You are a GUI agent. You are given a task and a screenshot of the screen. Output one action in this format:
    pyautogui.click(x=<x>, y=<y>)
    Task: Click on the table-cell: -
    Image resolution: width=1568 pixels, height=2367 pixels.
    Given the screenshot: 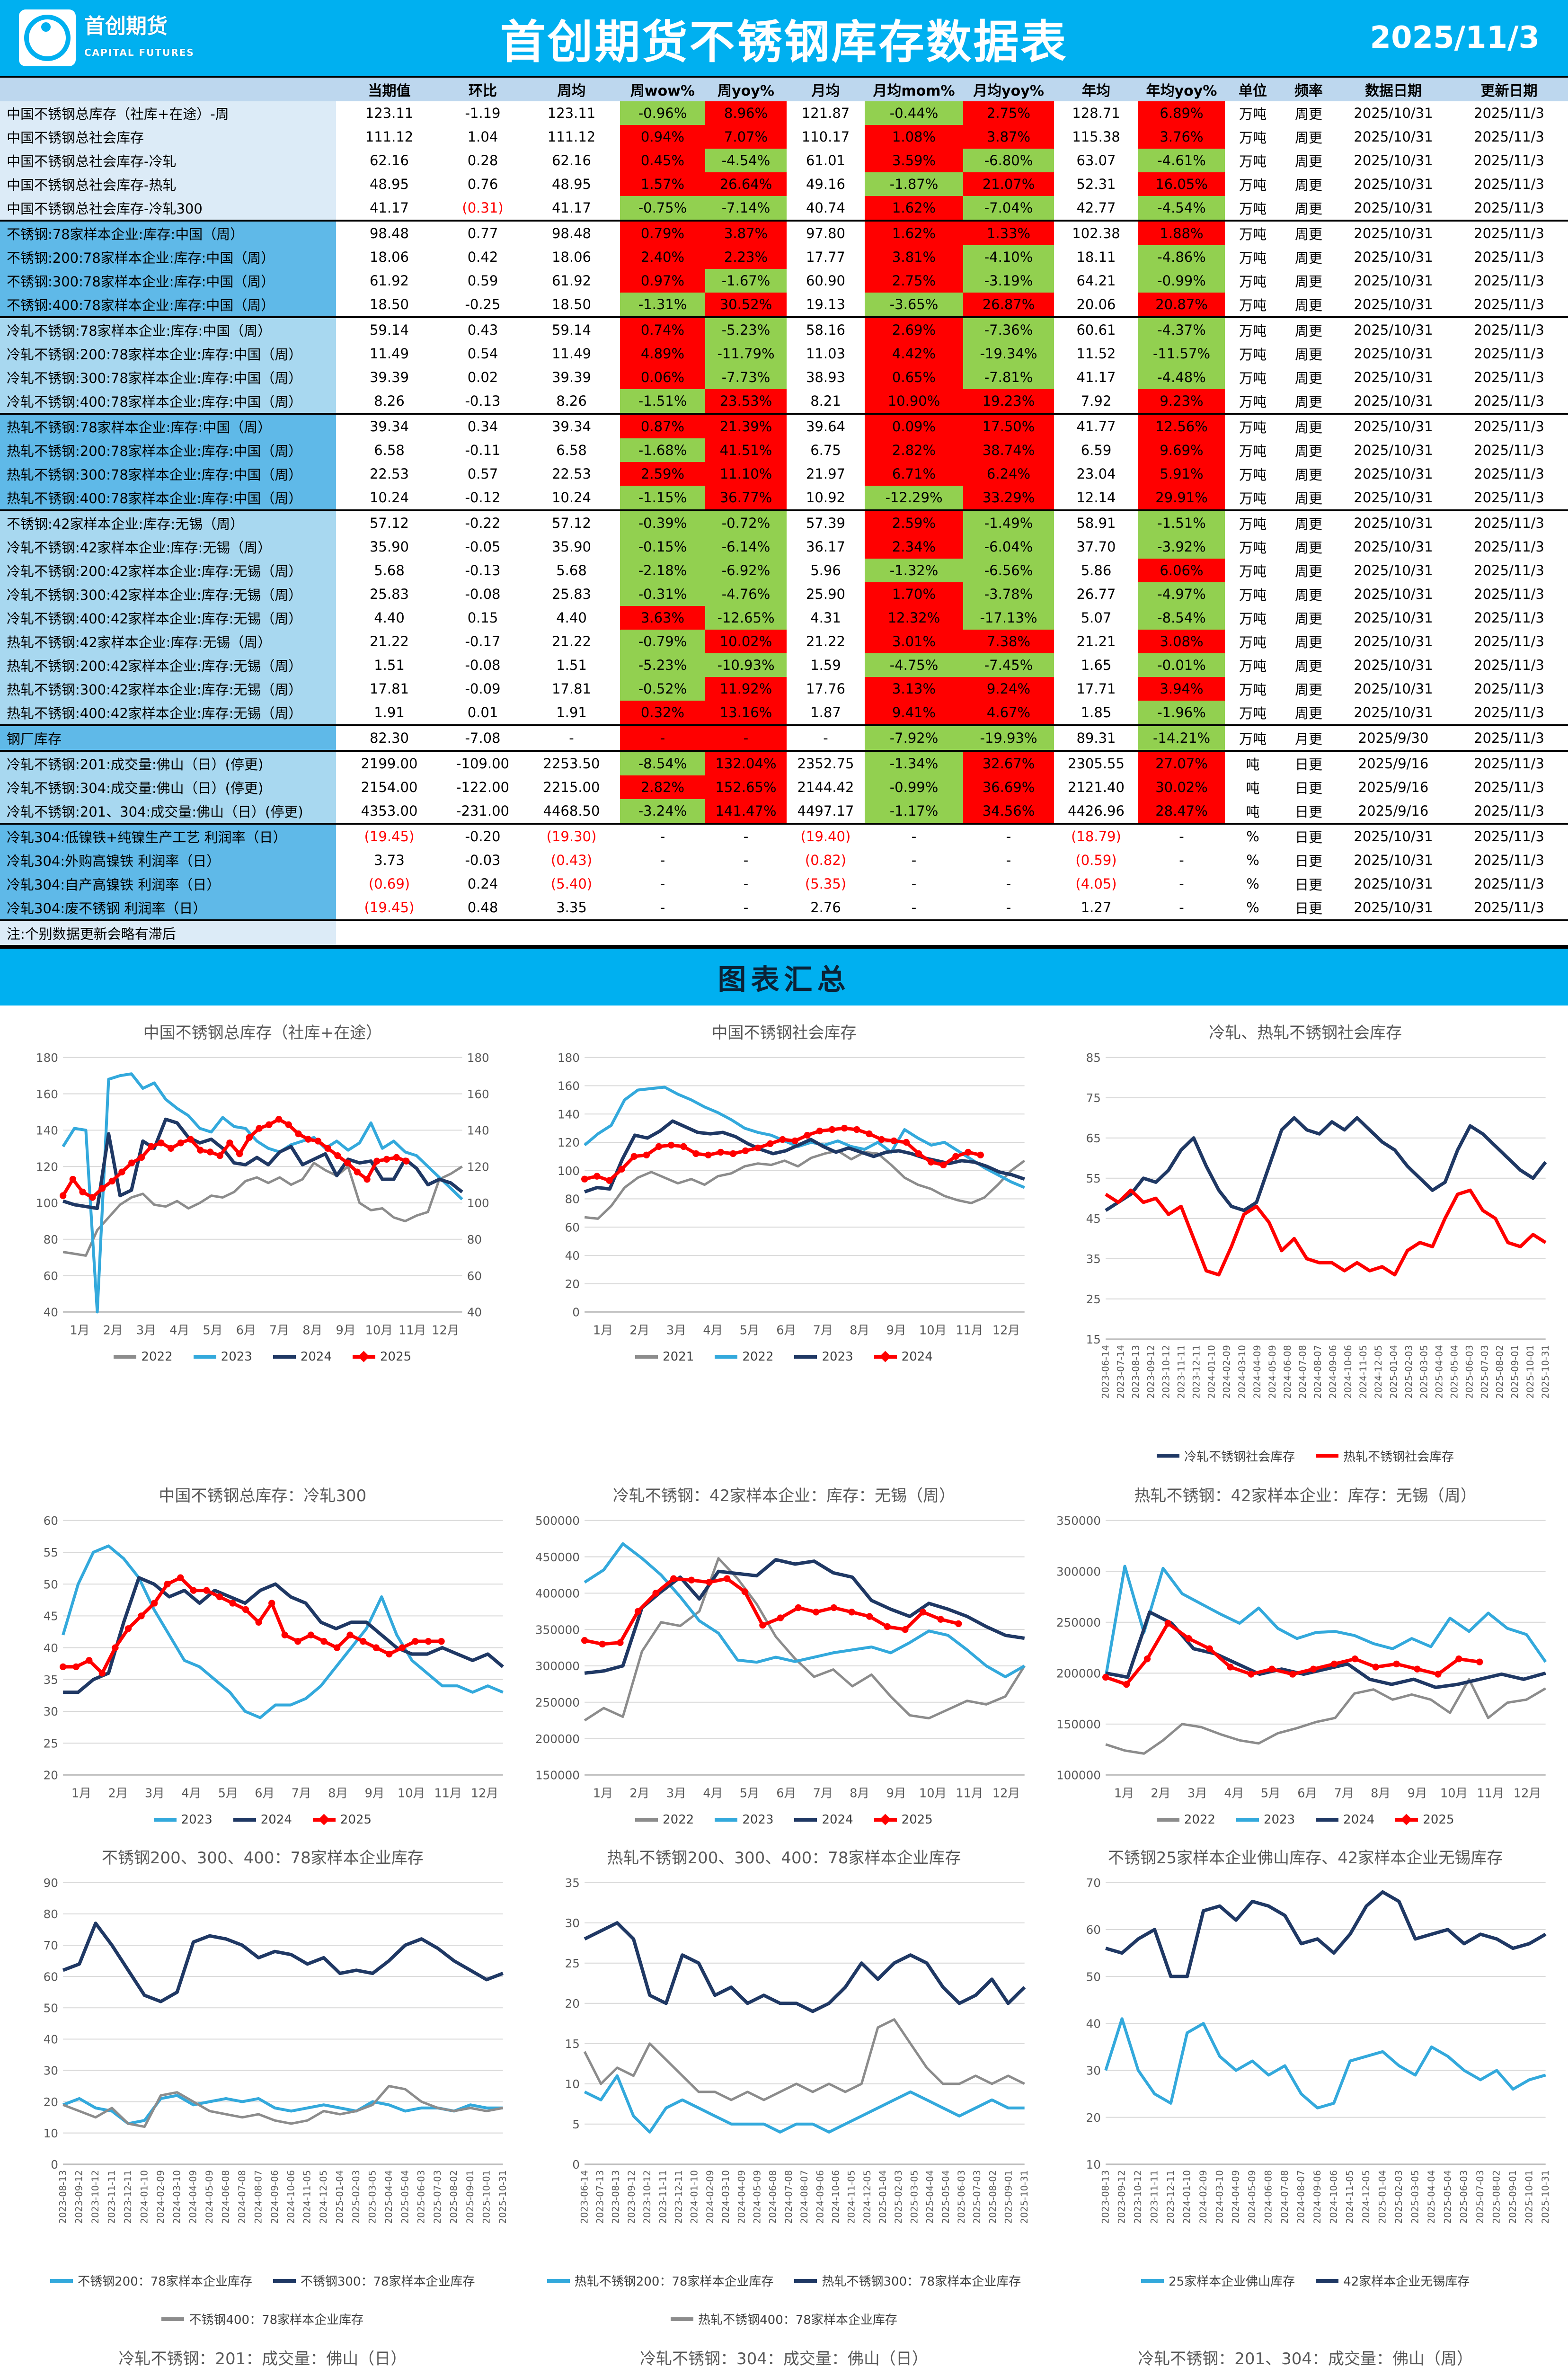 What is the action you would take?
    pyautogui.click(x=746, y=737)
    